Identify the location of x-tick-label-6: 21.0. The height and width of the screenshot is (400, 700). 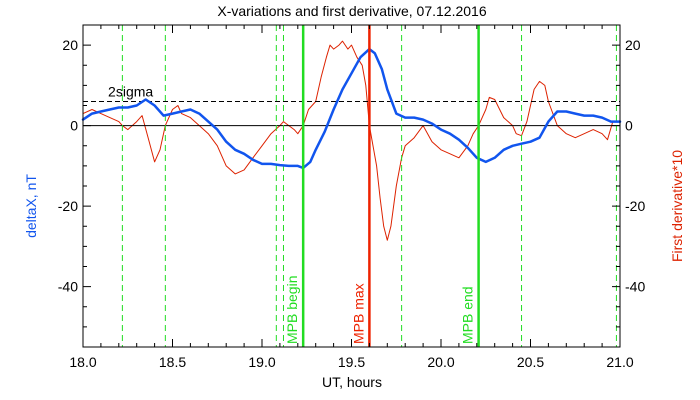
(619, 362).